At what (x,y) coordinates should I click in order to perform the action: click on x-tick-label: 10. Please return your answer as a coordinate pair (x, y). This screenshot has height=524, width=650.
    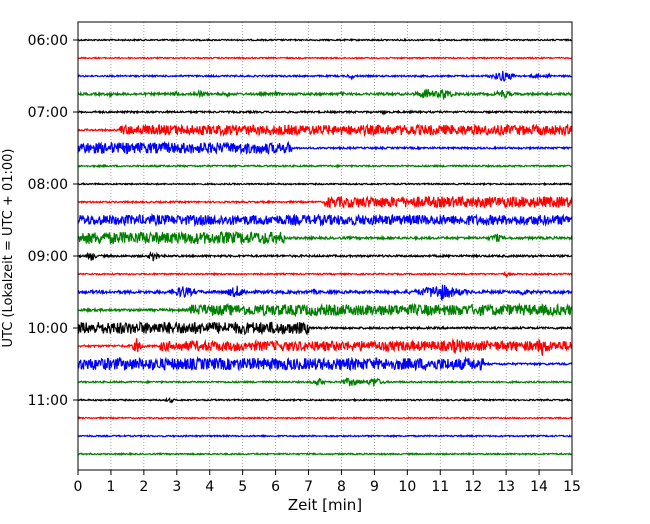
    Looking at the image, I should click on (407, 487).